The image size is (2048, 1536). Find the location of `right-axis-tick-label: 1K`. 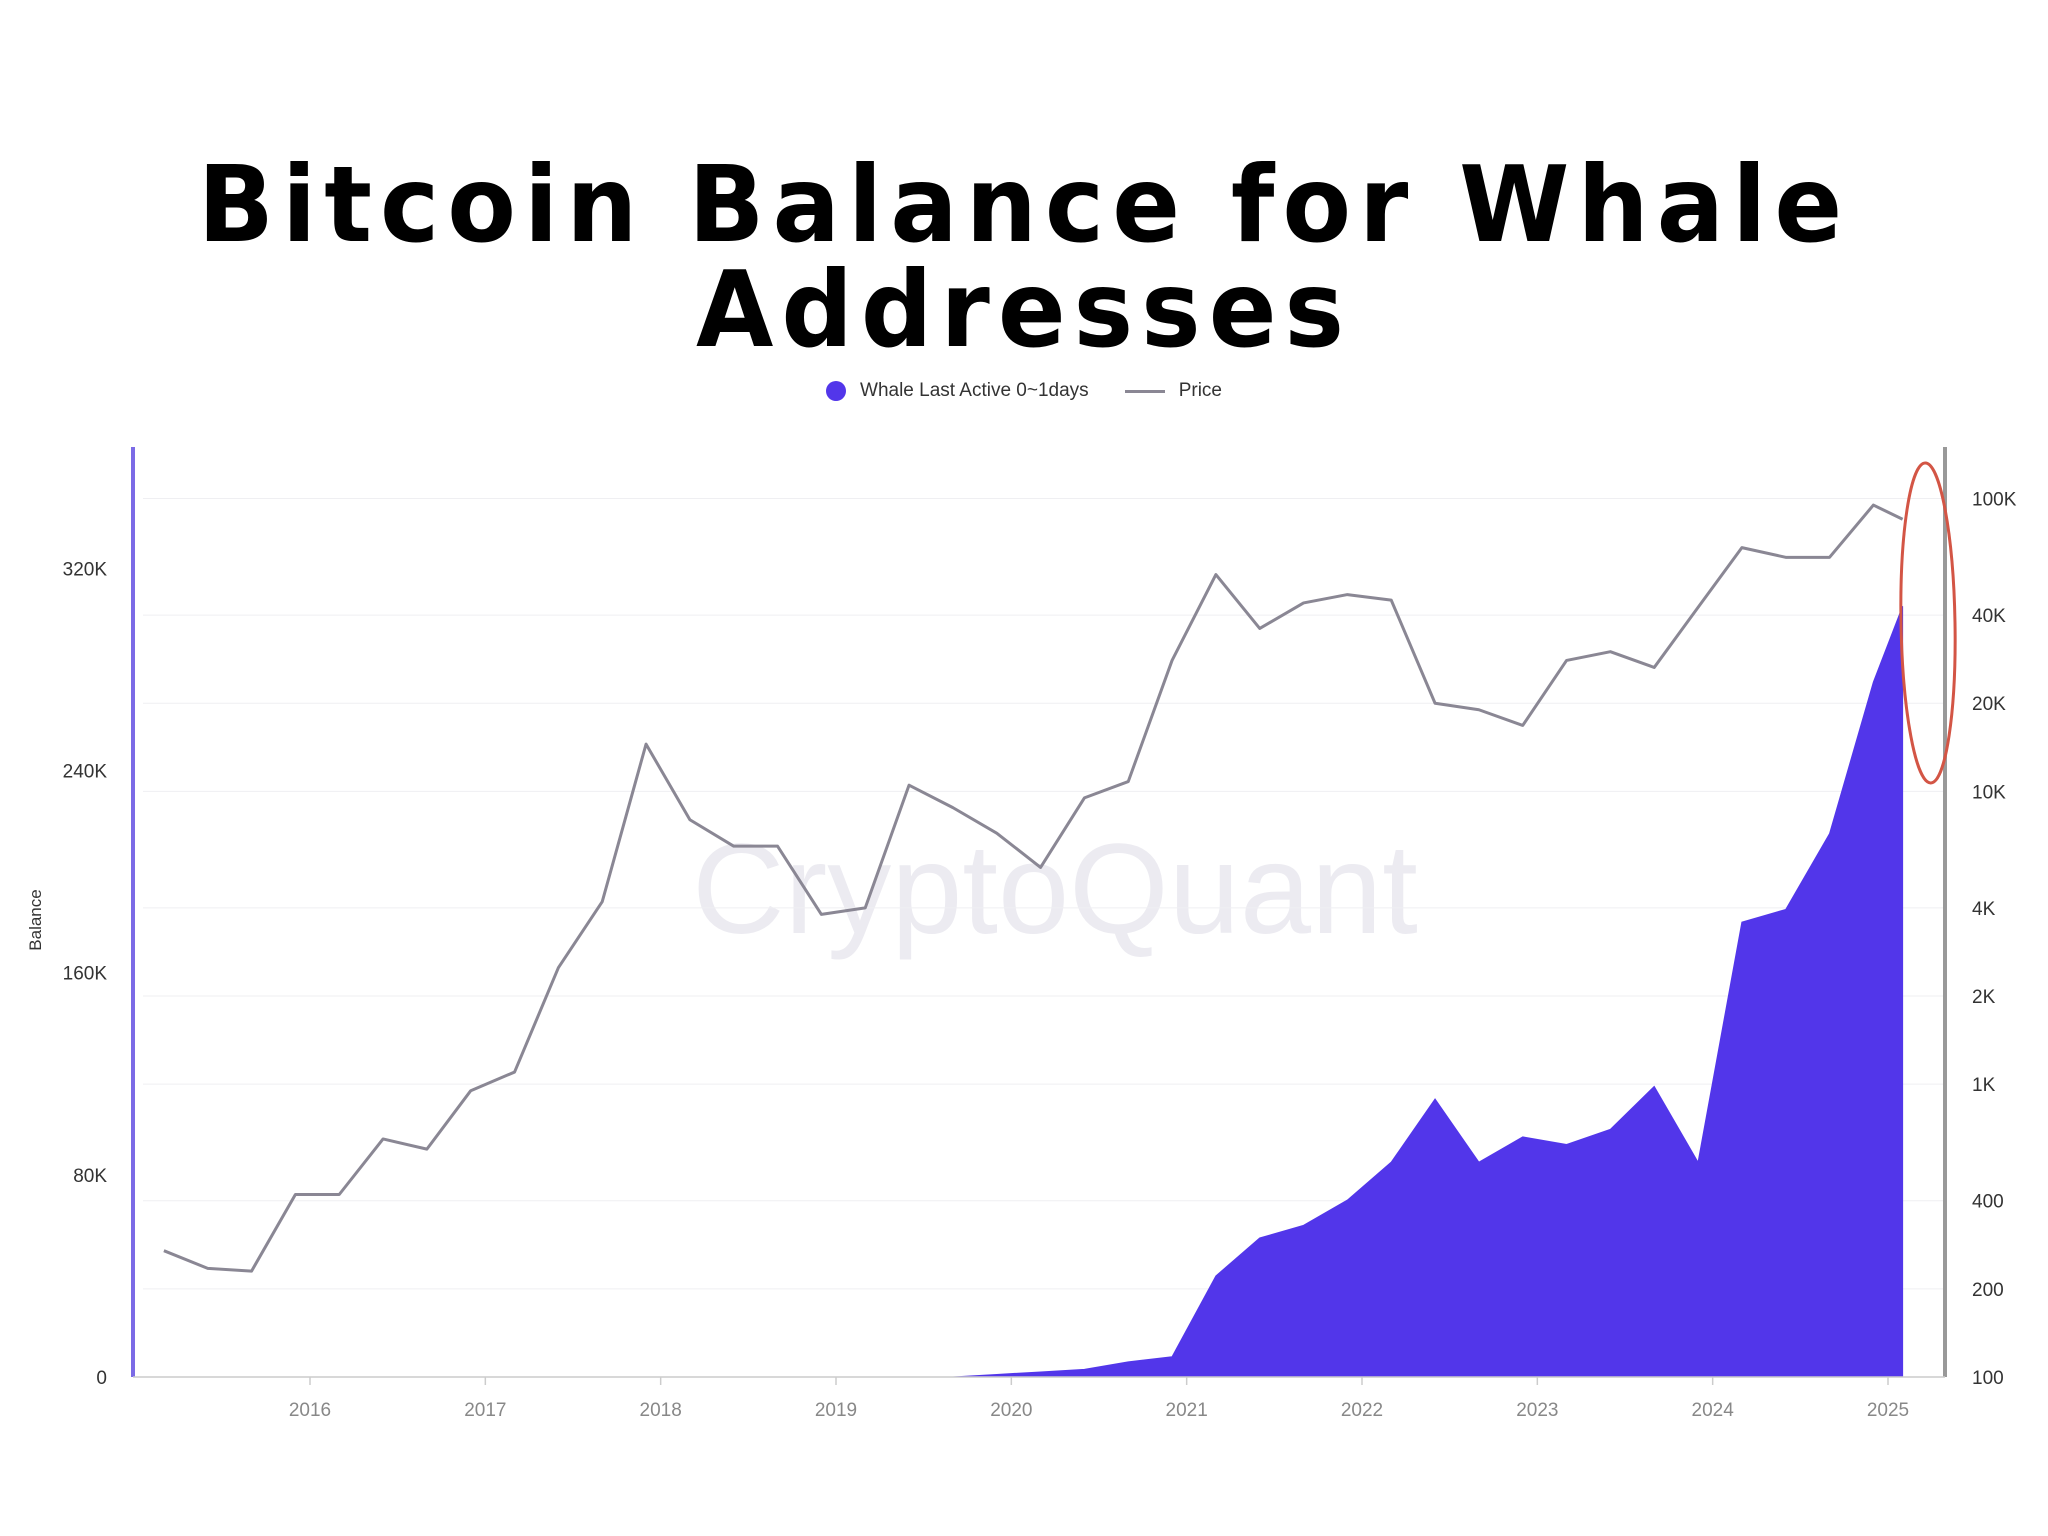

right-axis-tick-label: 1K is located at coordinates (1984, 1085).